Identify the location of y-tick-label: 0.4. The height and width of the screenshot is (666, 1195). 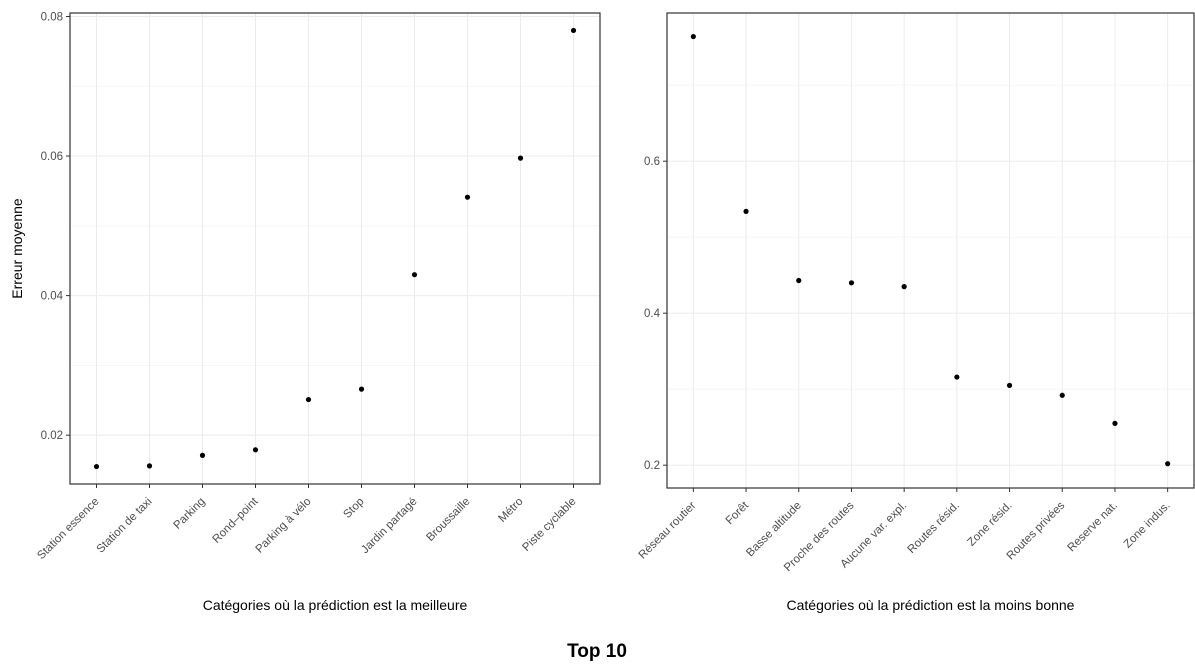
(652, 314).